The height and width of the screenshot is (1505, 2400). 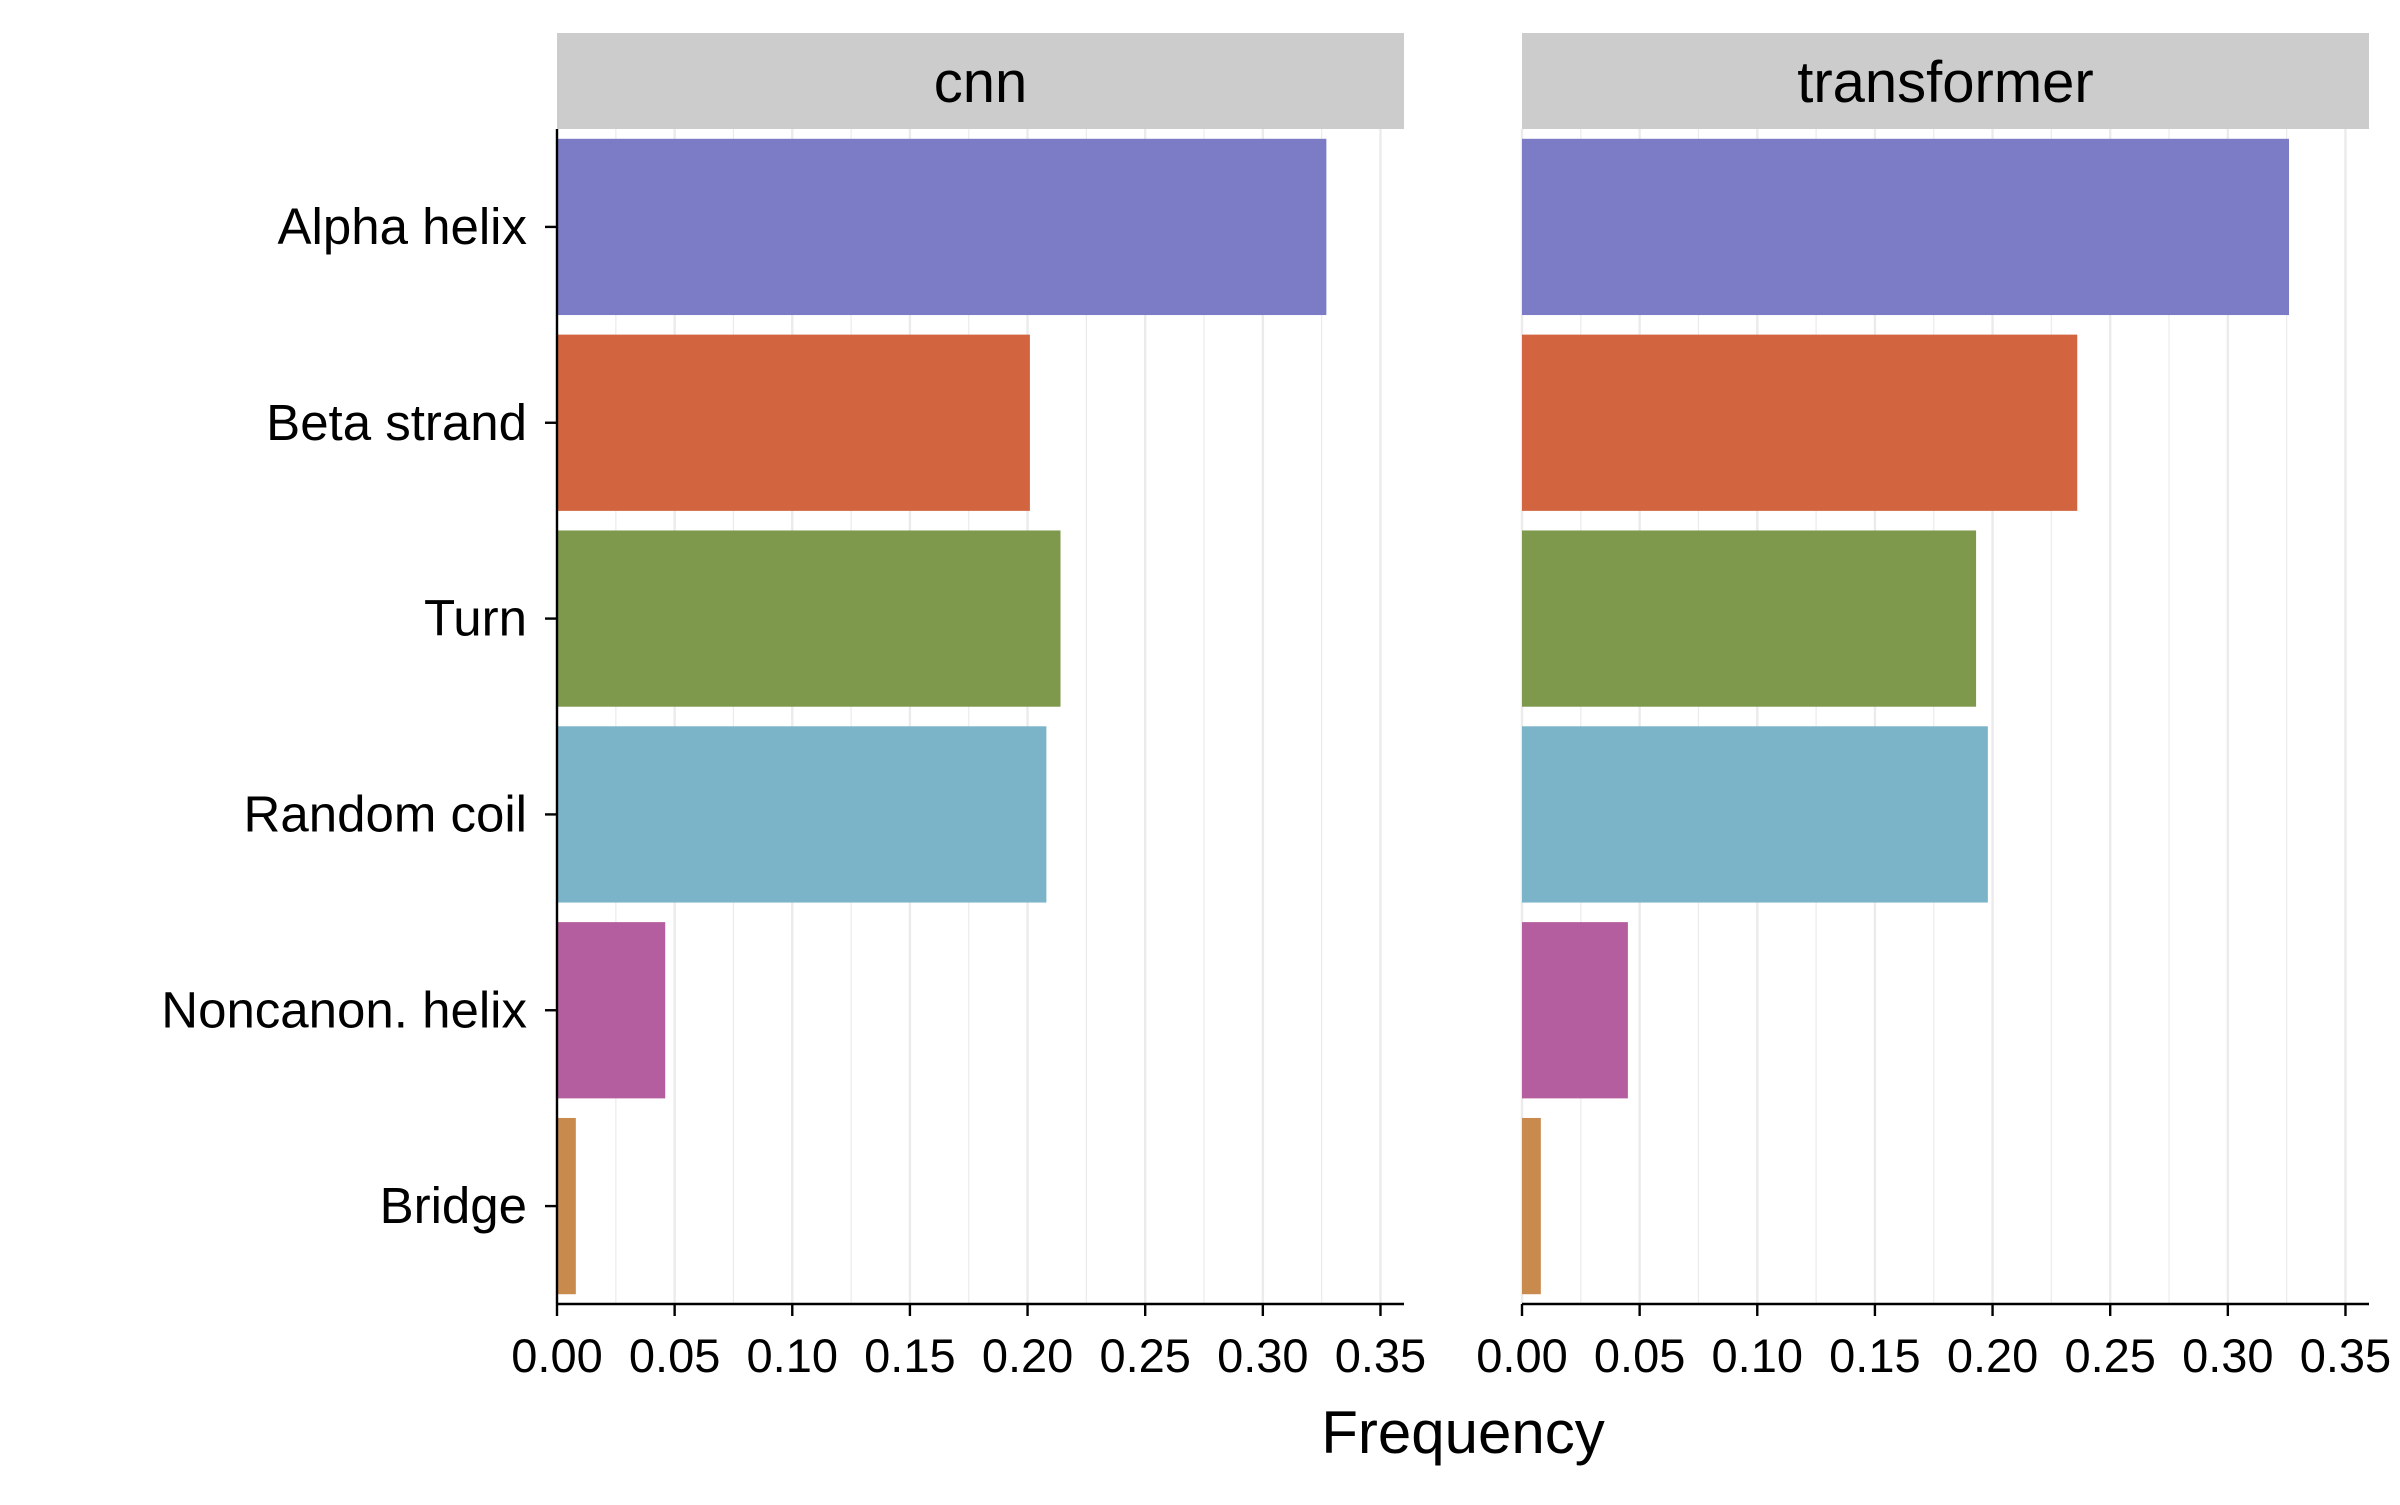 What do you see at coordinates (385, 813) in the screenshot?
I see `y-tick-label: Random coil` at bounding box center [385, 813].